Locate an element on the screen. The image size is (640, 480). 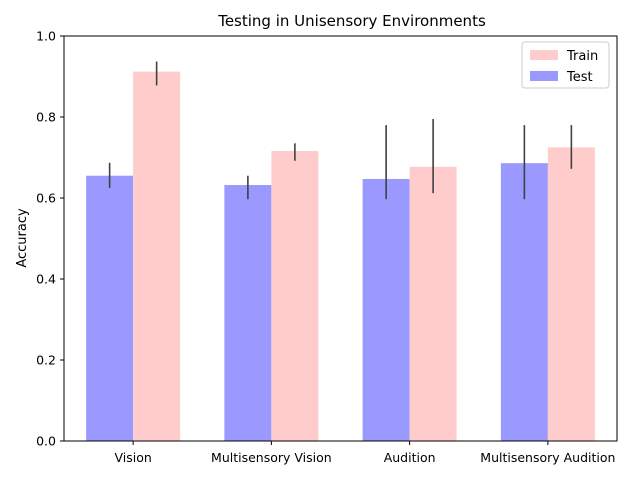
y-tick-label-4: 0.6 is located at coordinates (46, 198).